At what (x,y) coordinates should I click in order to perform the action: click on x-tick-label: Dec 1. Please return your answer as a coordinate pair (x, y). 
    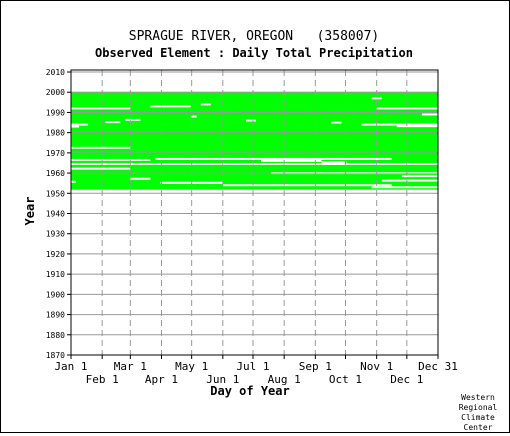
    Looking at the image, I should click on (406, 379).